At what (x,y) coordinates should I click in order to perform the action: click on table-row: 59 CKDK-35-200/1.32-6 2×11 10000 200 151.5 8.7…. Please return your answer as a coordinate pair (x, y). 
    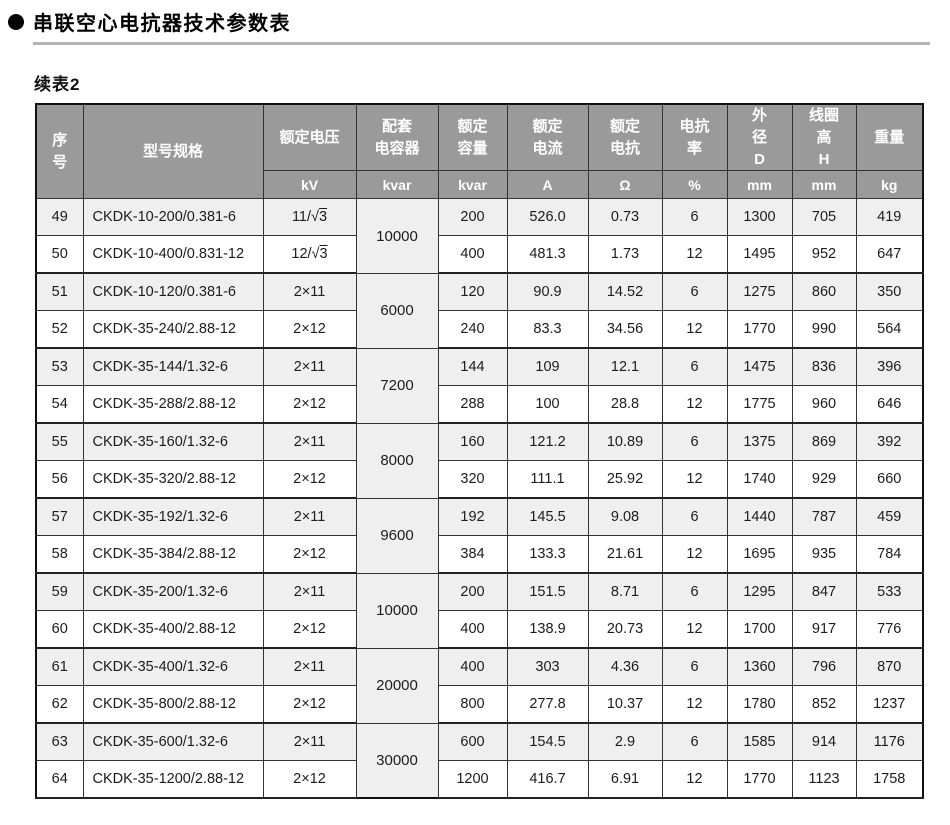
    Looking at the image, I should click on (479, 610).